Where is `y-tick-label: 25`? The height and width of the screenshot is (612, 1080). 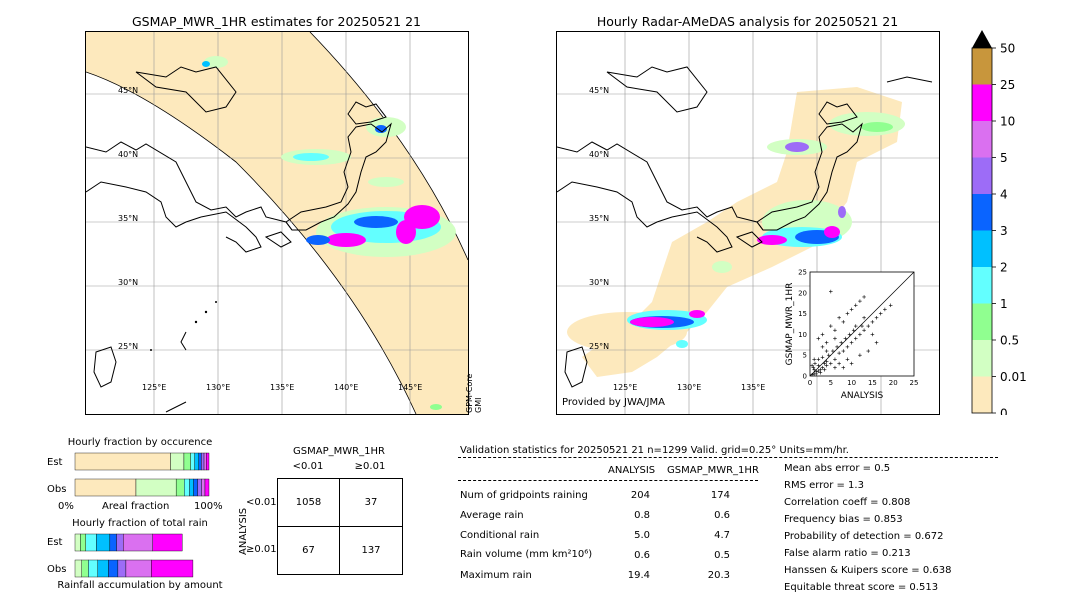 y-tick-label: 25 is located at coordinates (802, 273).